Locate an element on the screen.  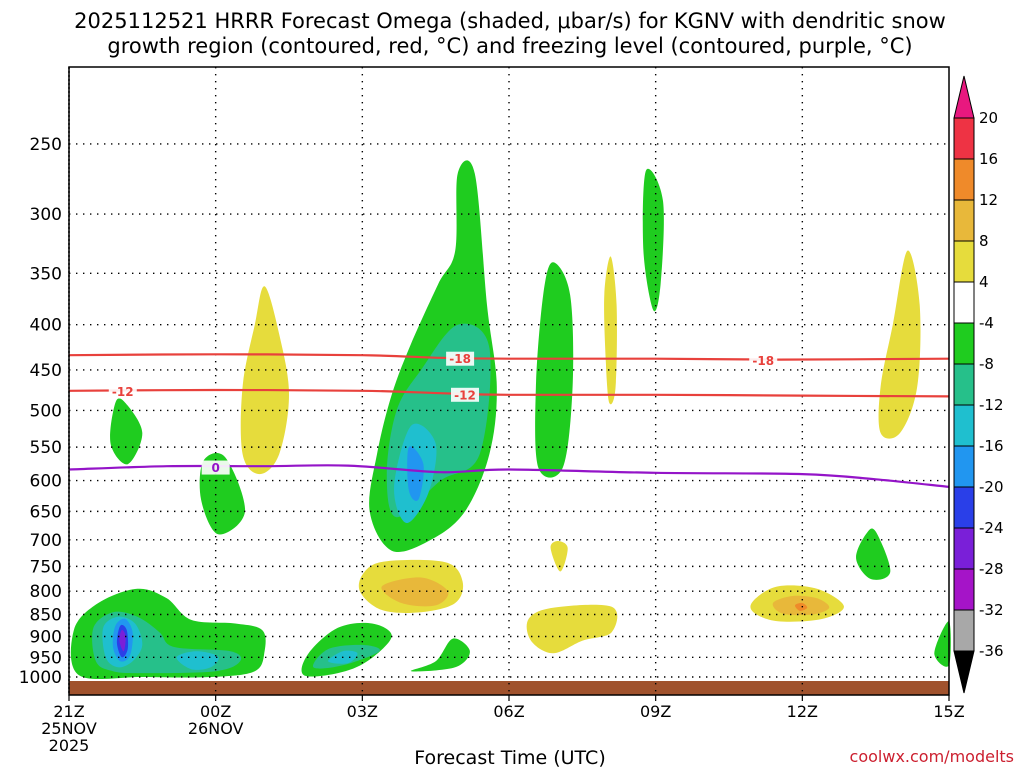
x-tick-label-5-0: 12Z is located at coordinates (802, 711).